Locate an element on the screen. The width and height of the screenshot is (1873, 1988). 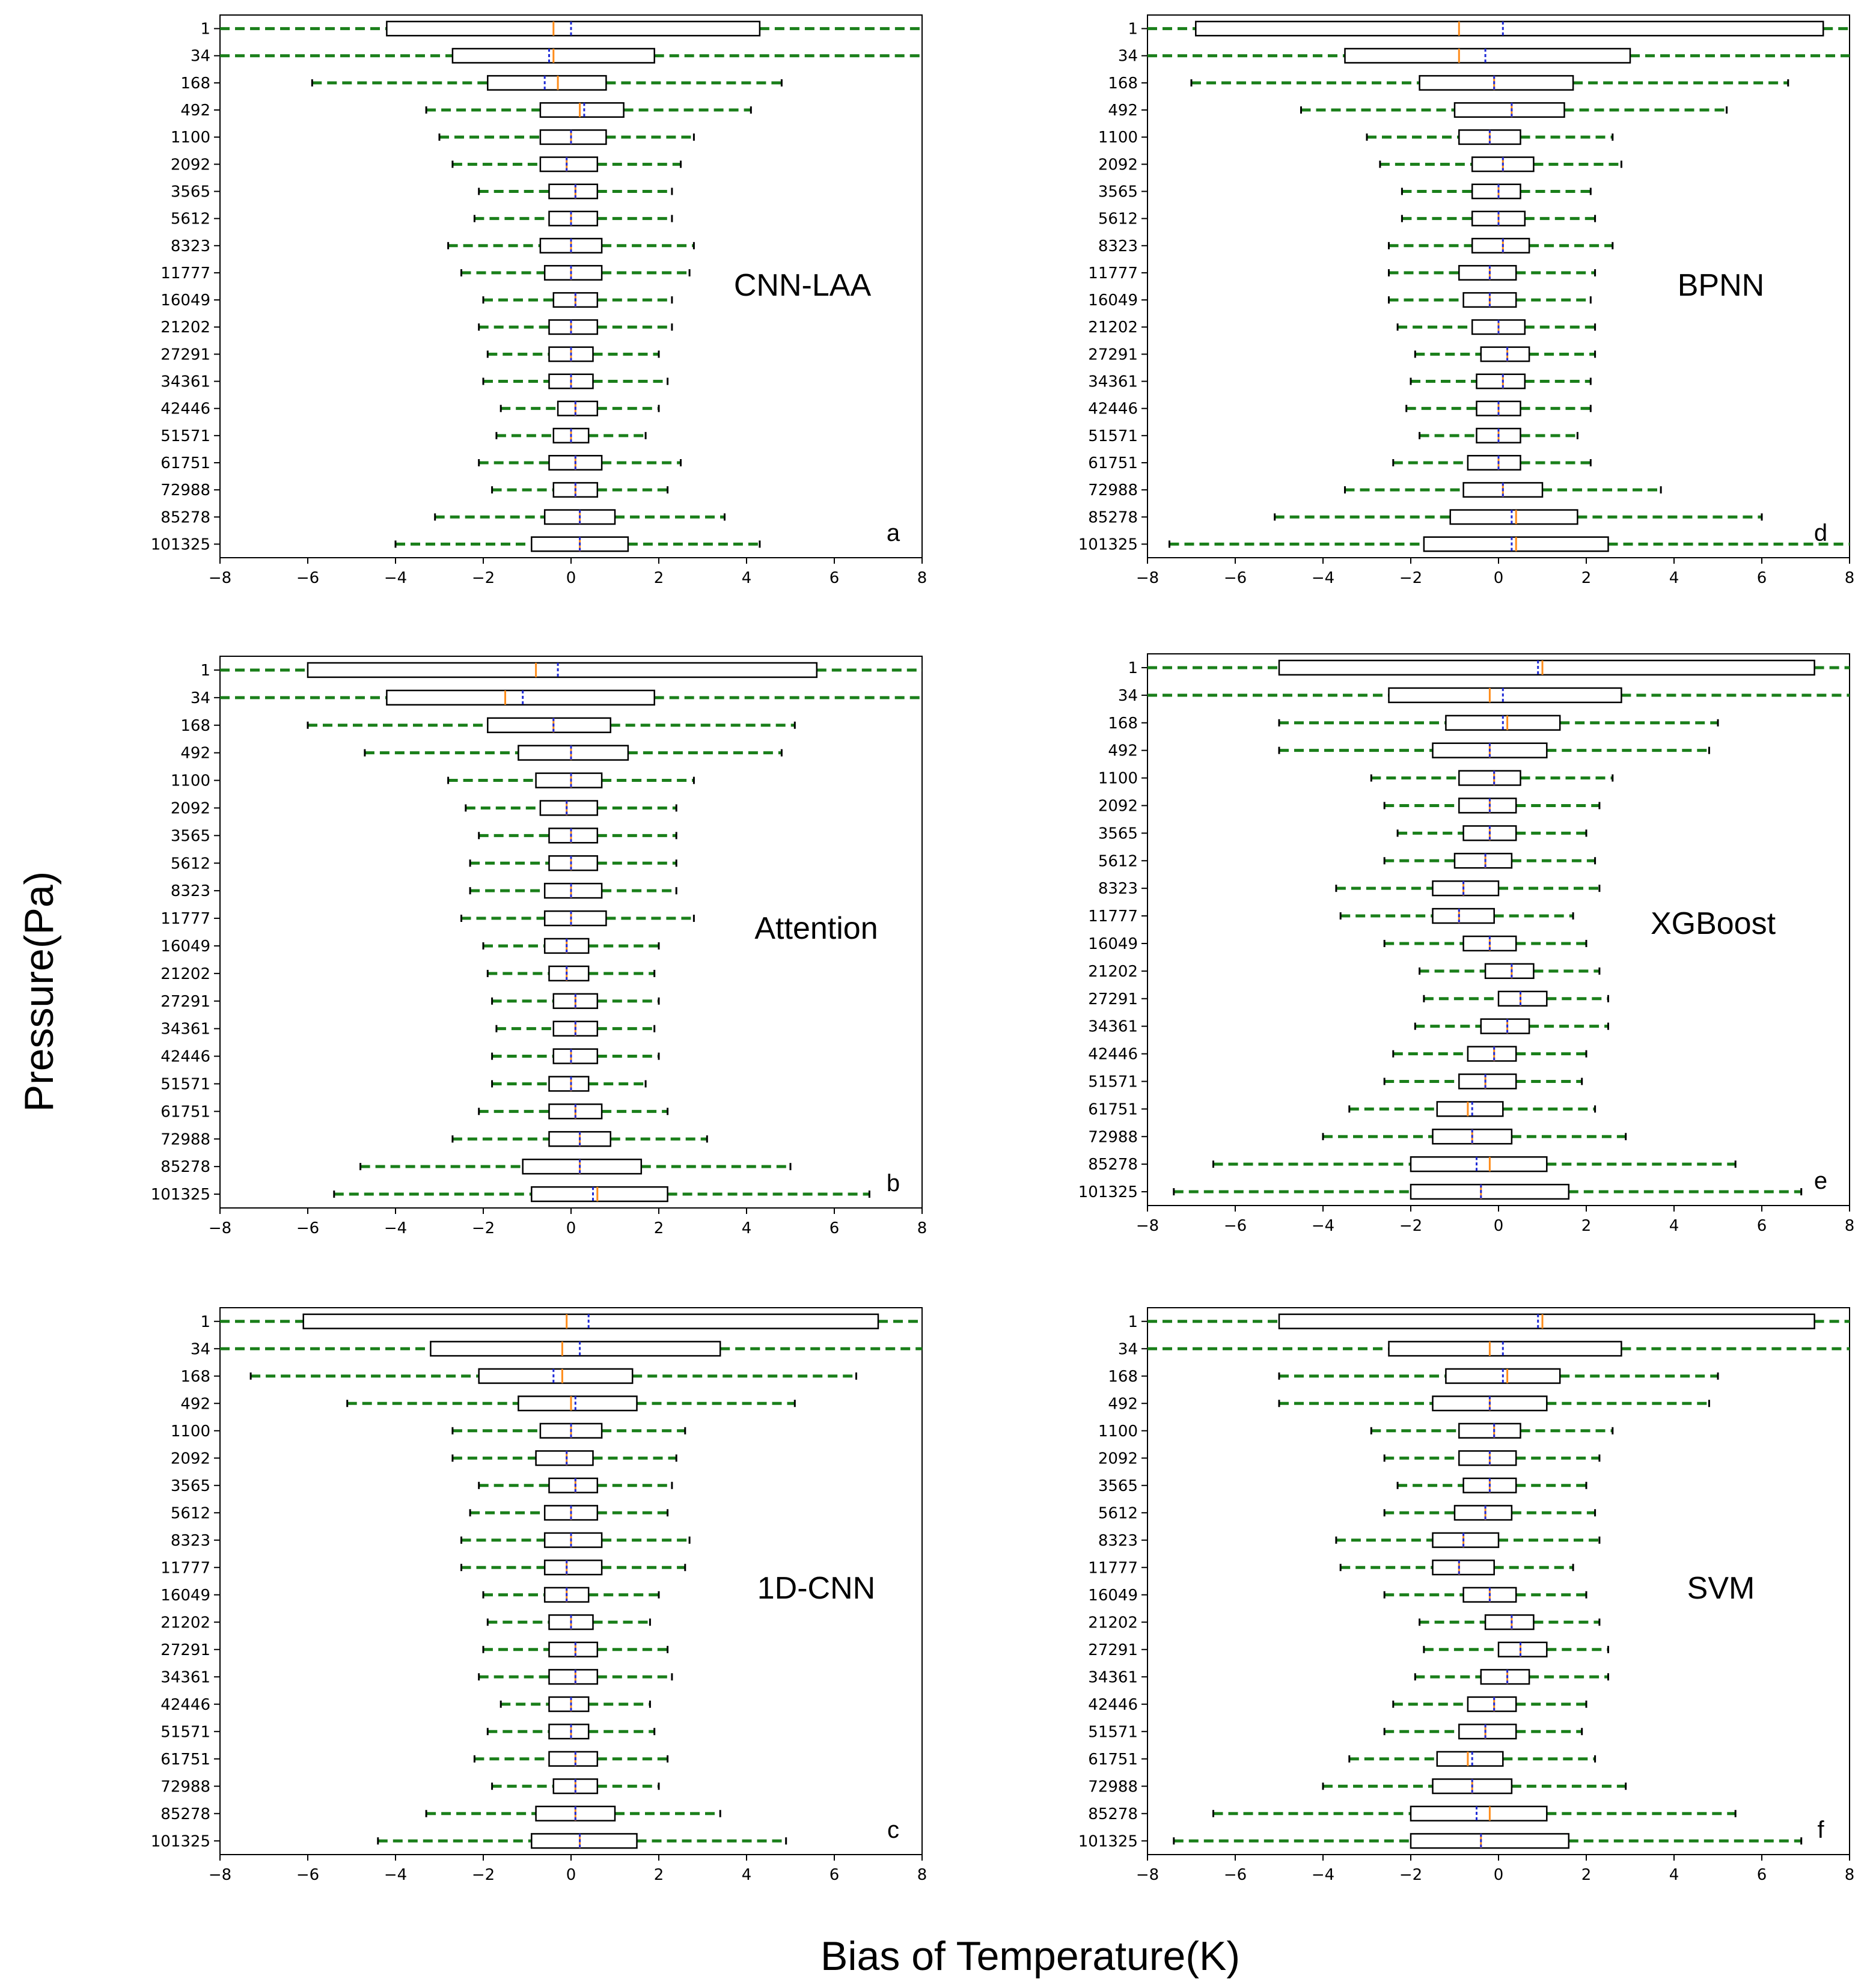
panel-title: CNN-LAA is located at coordinates (803, 285).